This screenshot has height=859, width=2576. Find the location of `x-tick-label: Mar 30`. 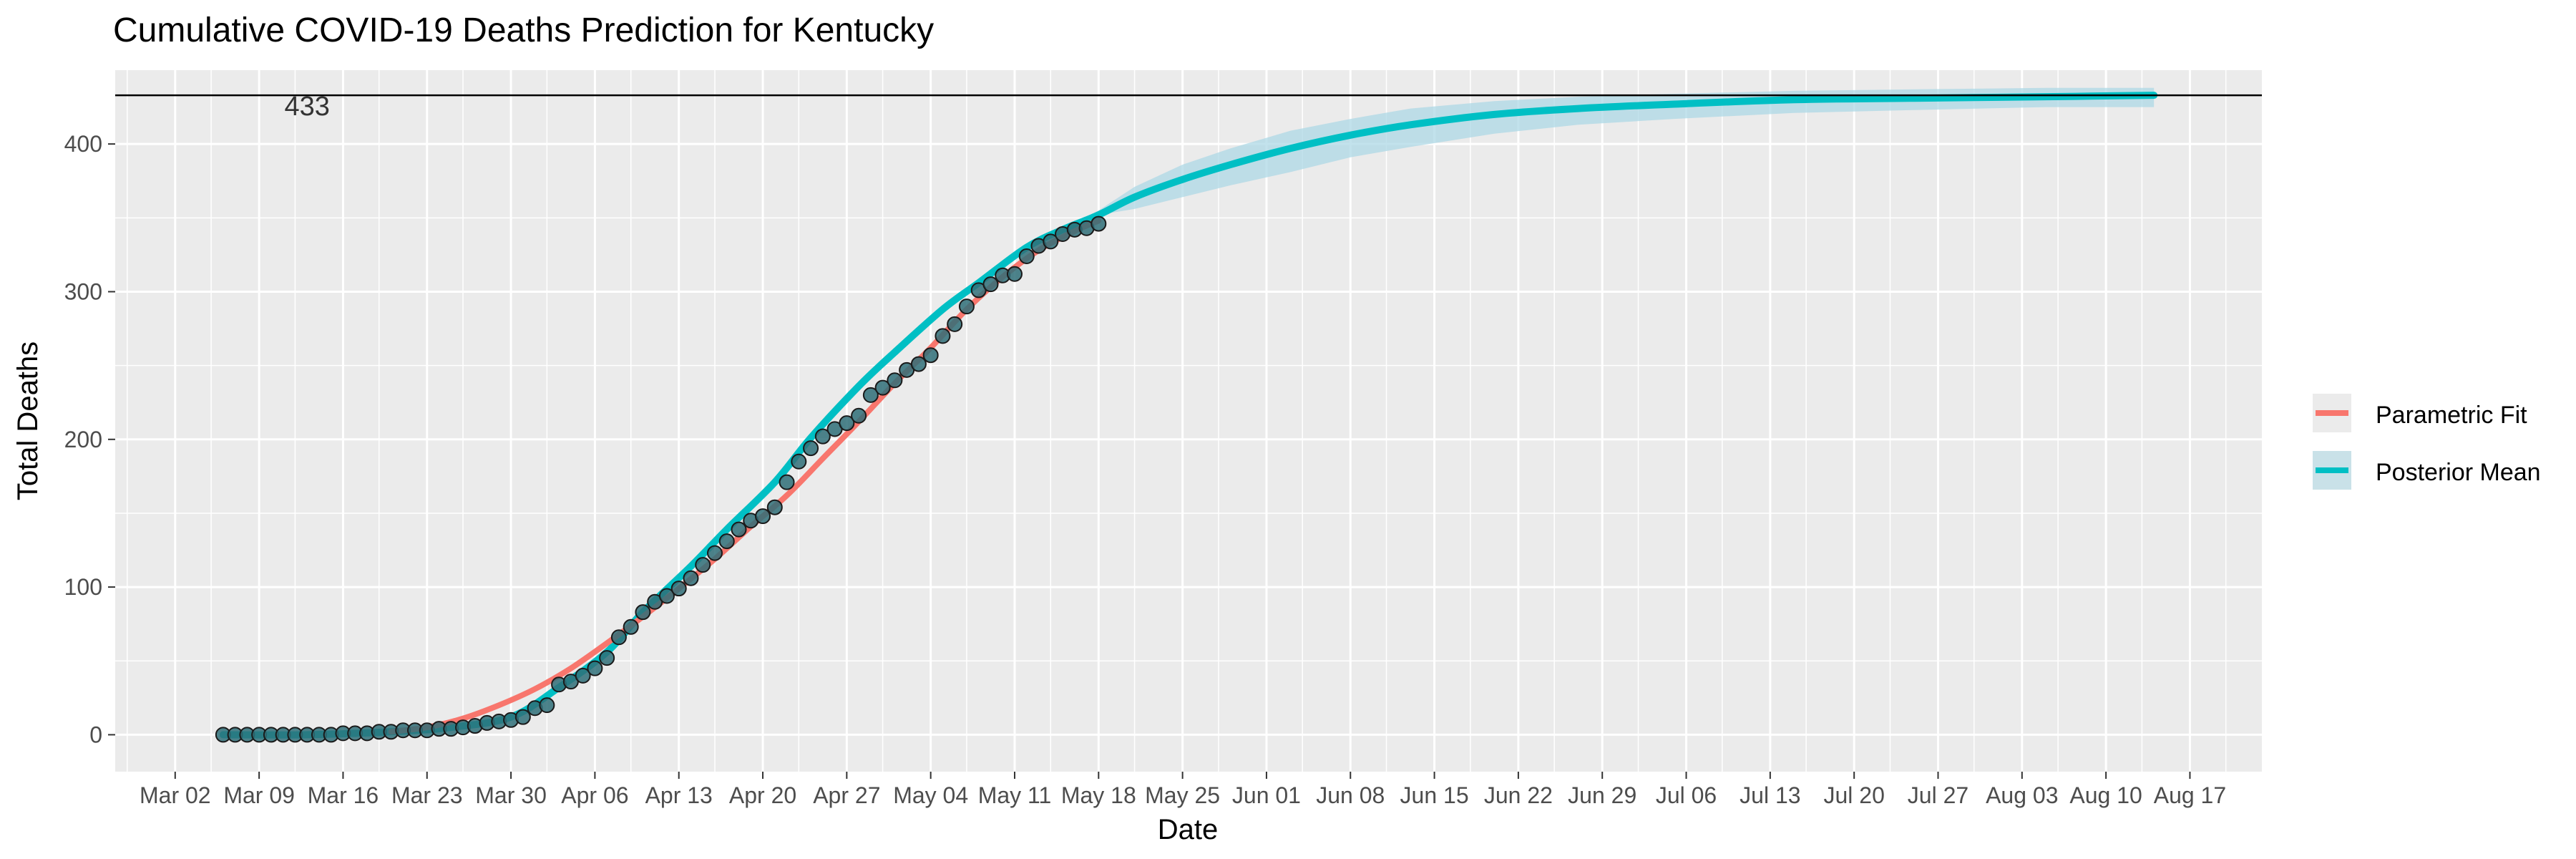

x-tick-label: Mar 30 is located at coordinates (511, 795).